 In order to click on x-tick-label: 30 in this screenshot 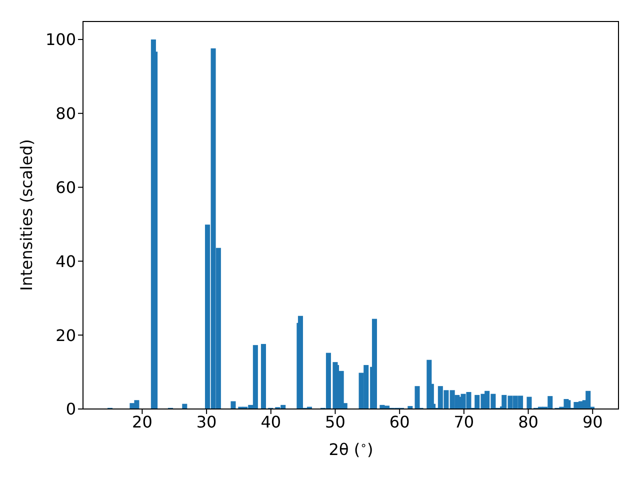, I will do `click(206, 422)`.